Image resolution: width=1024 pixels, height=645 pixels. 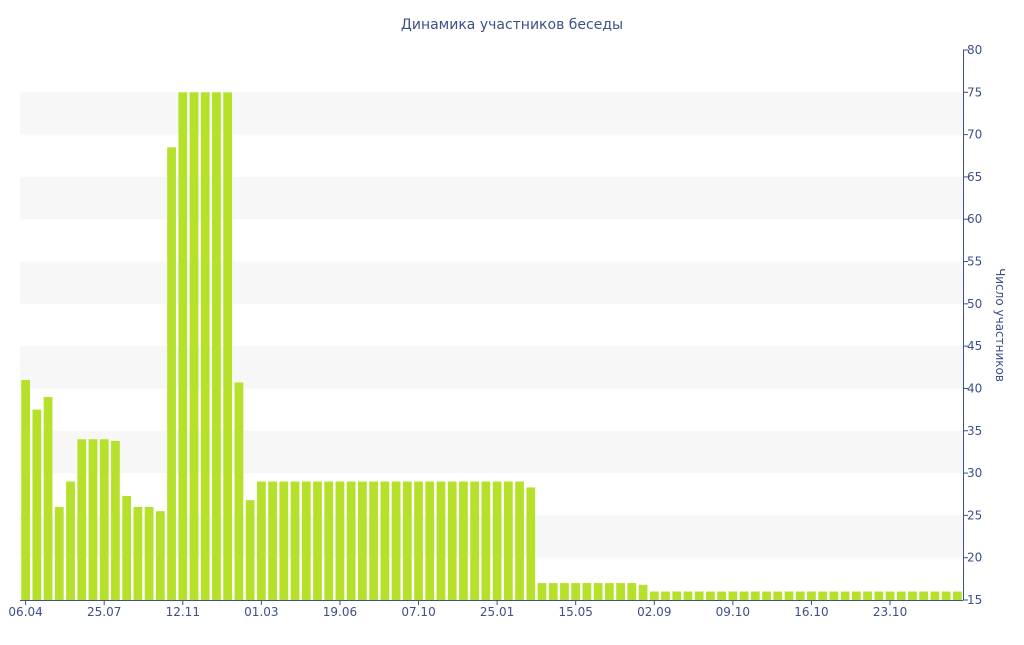 I want to click on y-tick-label: 45, so click(x=974, y=346).